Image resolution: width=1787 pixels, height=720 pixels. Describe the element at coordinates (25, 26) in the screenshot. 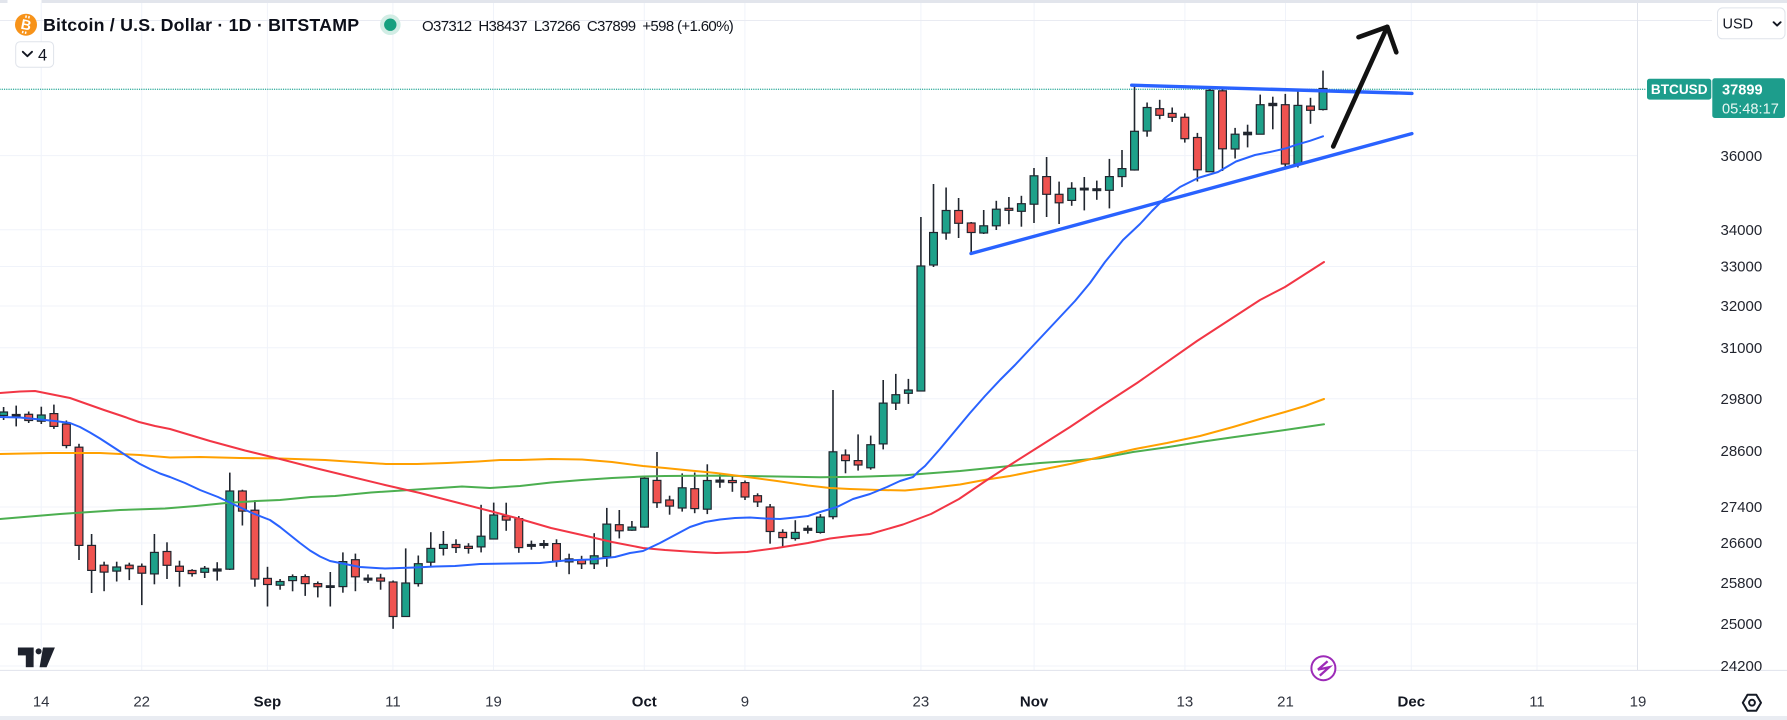

I see `svg-text: B` at that location.